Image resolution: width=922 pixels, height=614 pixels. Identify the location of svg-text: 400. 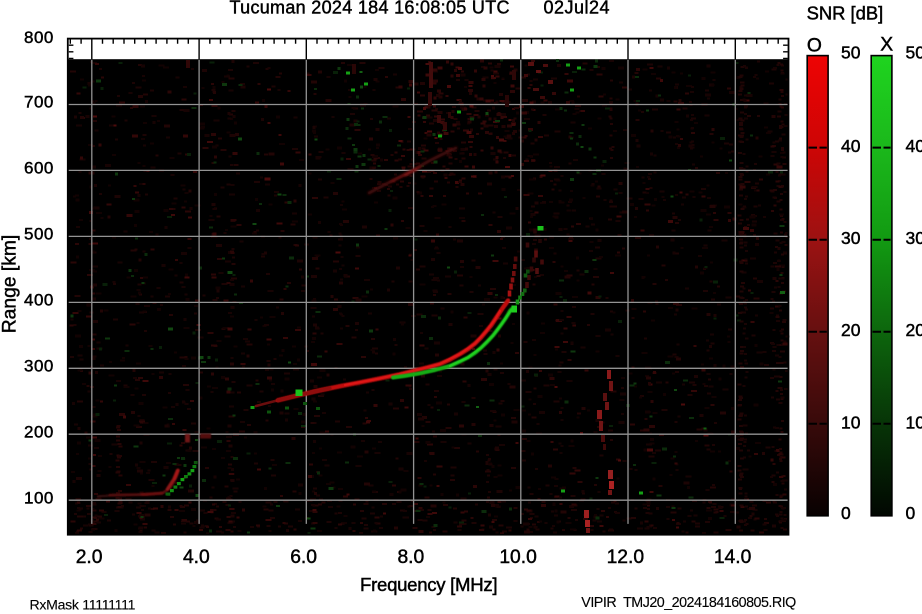
(38, 300).